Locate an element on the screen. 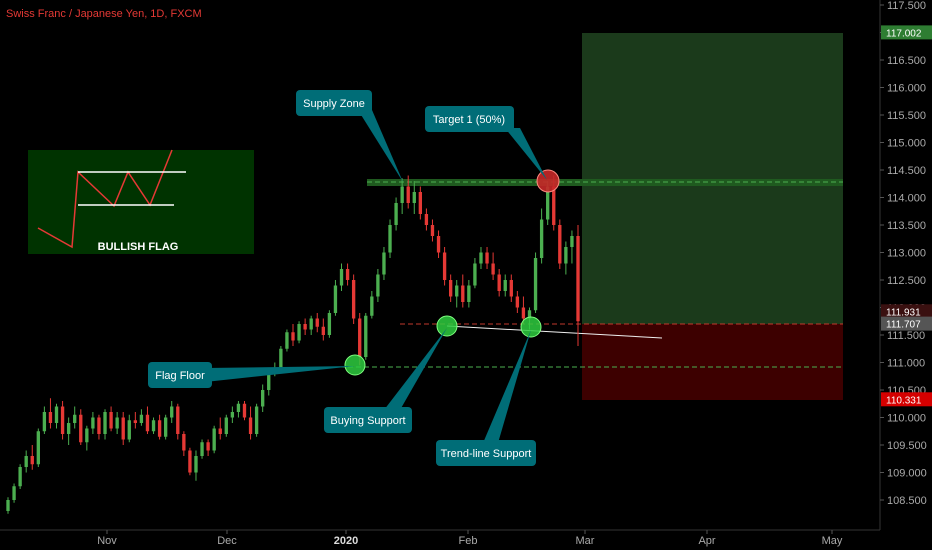 The width and height of the screenshot is (932, 550). y-tick-label: 116.000 is located at coordinates (906, 89).